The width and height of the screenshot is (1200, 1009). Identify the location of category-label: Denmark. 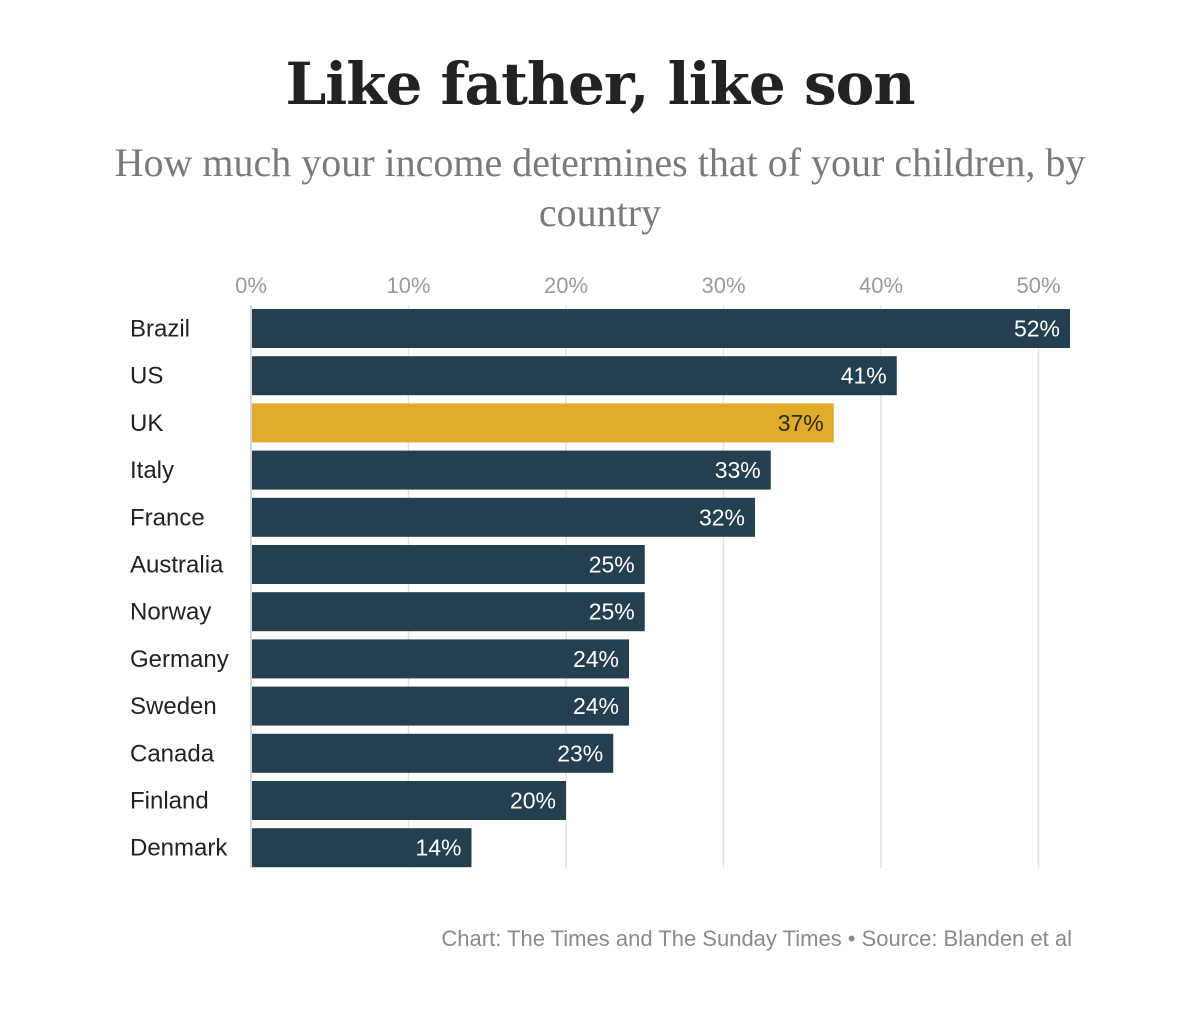
(179, 848).